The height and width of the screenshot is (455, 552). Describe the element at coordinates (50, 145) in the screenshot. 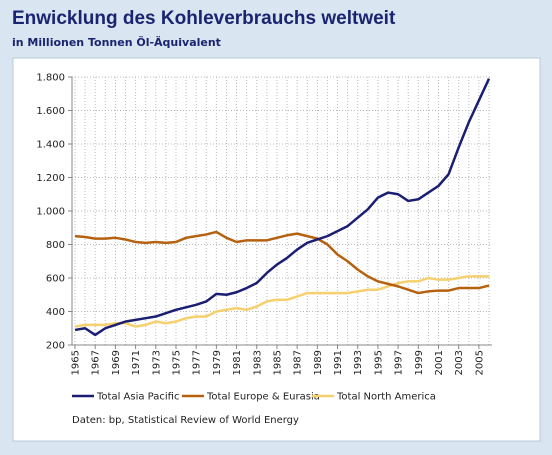

I see `y-tick-label: 1.400` at that location.